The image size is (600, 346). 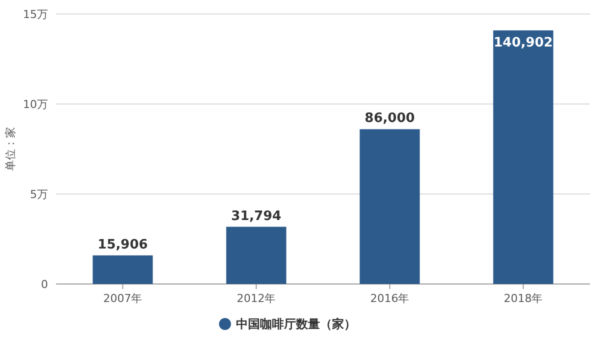 What do you see at coordinates (523, 42) in the screenshot?
I see `text: 140,902` at bounding box center [523, 42].